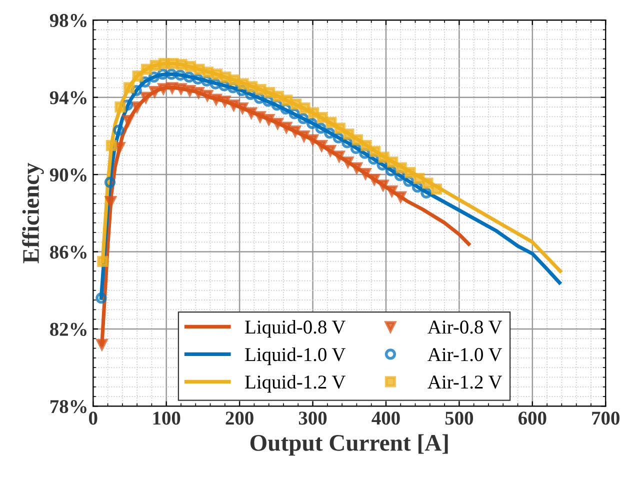 The width and height of the screenshot is (625, 479). Describe the element at coordinates (295, 329) in the screenshot. I see `legend-label: Liquid-0.8 V` at that location.